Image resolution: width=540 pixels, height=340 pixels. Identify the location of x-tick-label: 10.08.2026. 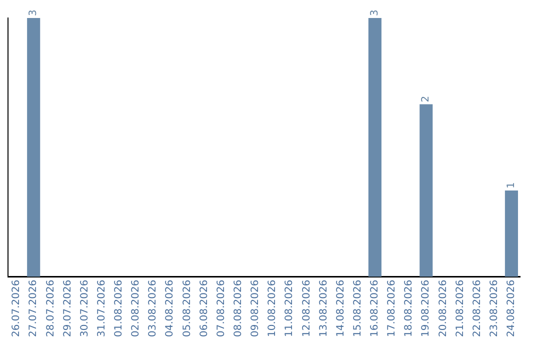
(272, 309).